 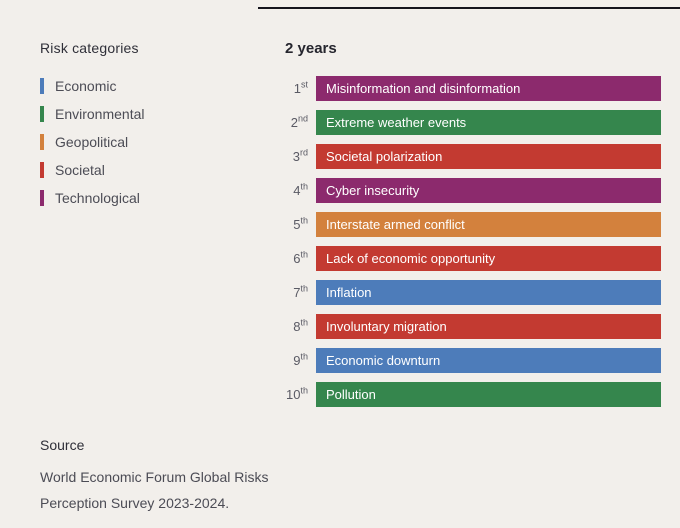 I want to click on legend-swatch-geopolitical, so click(x=42, y=142).